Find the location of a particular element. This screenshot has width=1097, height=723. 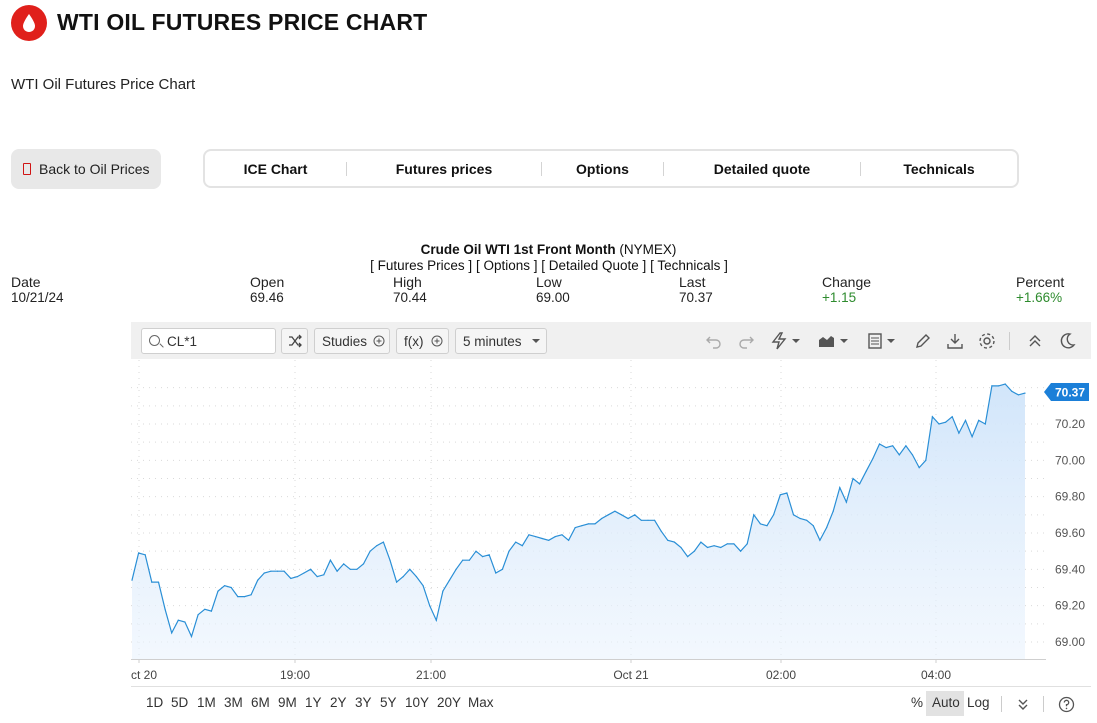

moon-icon is located at coordinates (1067, 341).